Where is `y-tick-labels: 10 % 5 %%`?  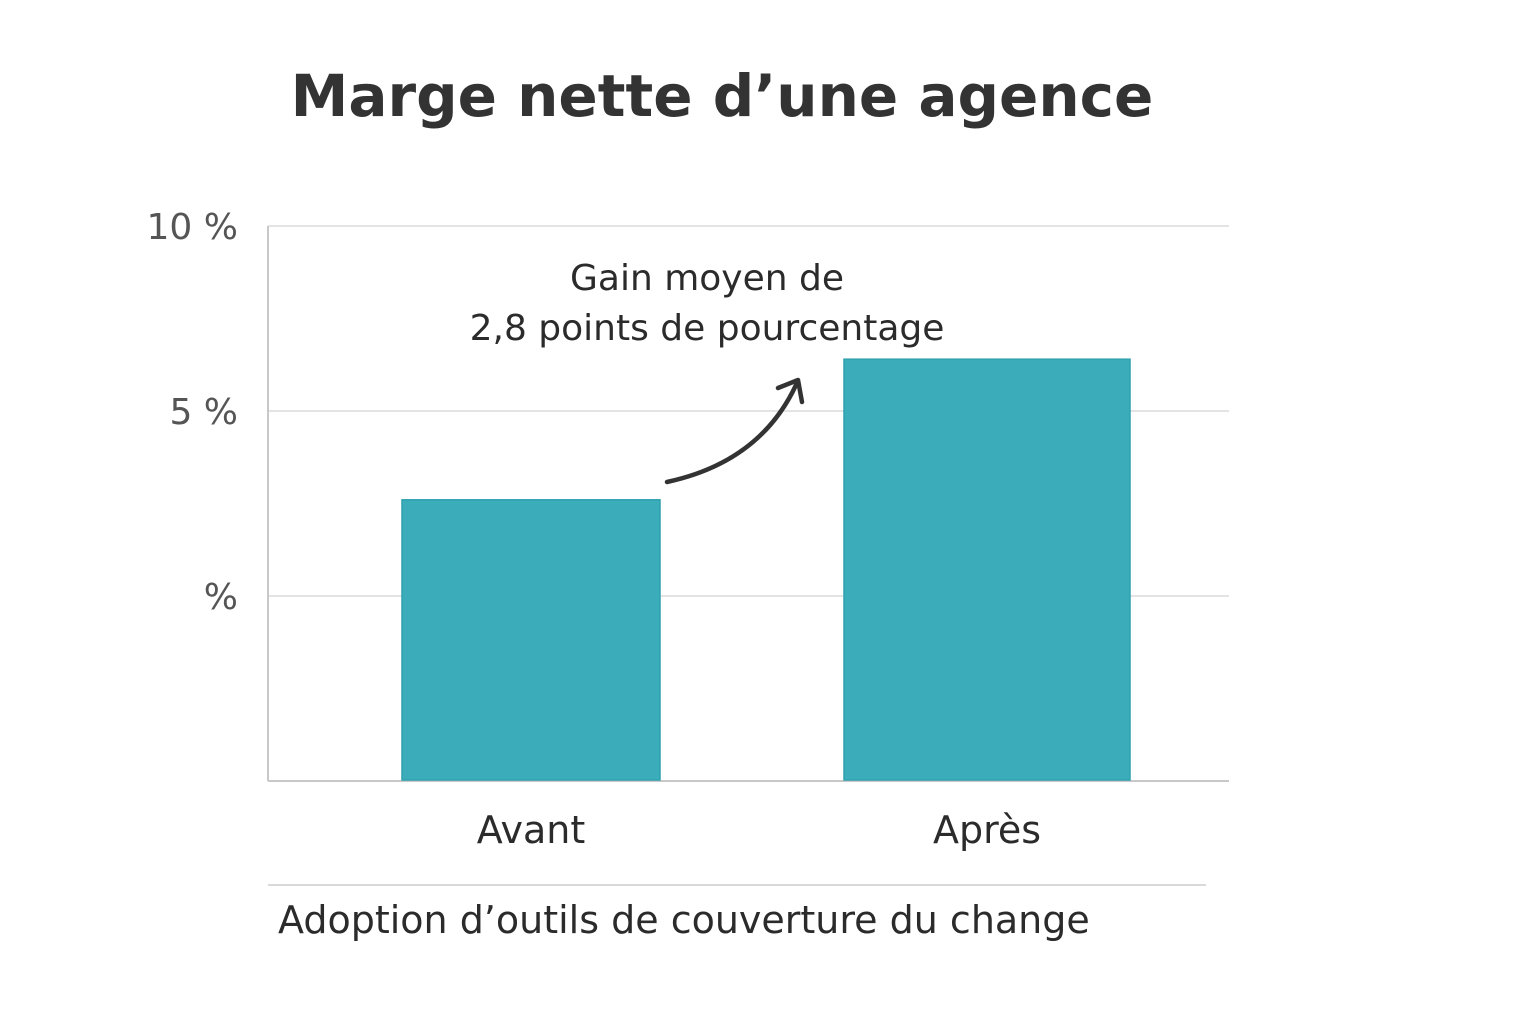 y-tick-labels: 10 % 5 %% is located at coordinates (192, 412).